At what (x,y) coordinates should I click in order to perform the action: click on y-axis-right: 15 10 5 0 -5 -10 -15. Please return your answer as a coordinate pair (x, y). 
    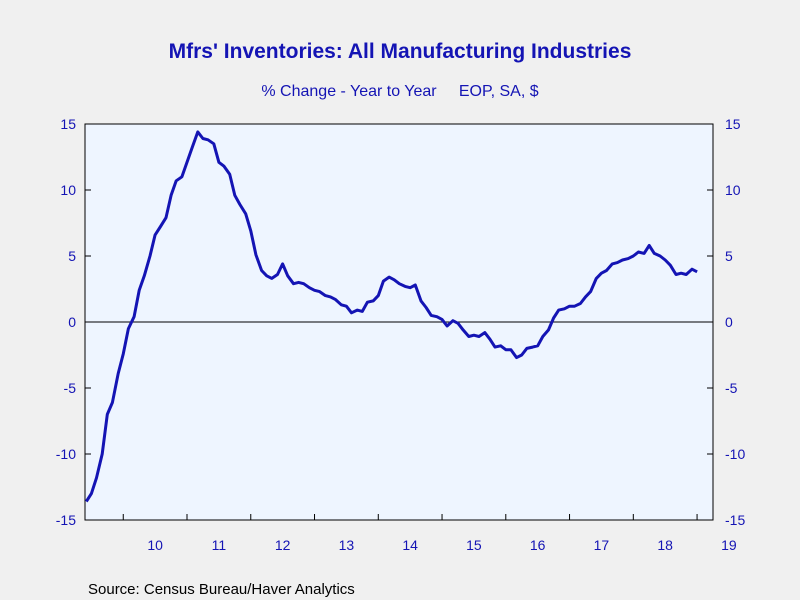
    Looking at the image, I should click on (726, 322).